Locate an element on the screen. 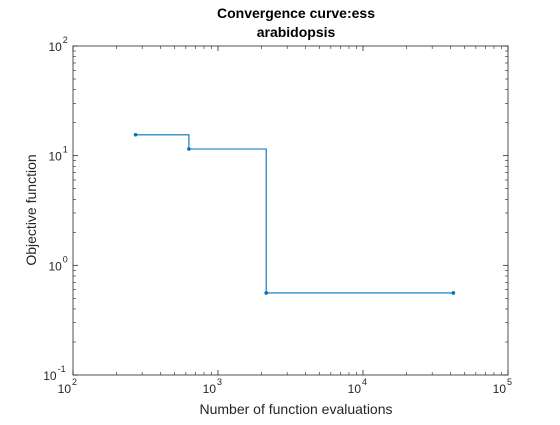 The image size is (560, 425). chart-title-line-1: Convergence curve:ess is located at coordinates (296, 13).